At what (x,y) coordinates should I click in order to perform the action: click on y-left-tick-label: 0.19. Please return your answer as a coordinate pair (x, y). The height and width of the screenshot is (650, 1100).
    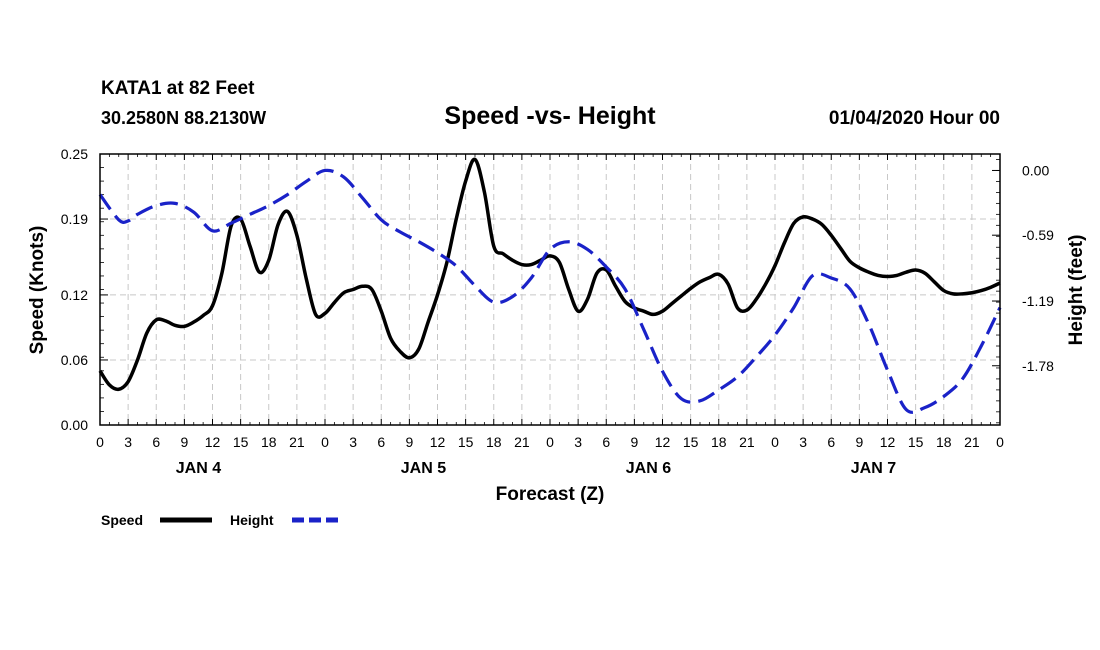
    Looking at the image, I should click on (74, 219).